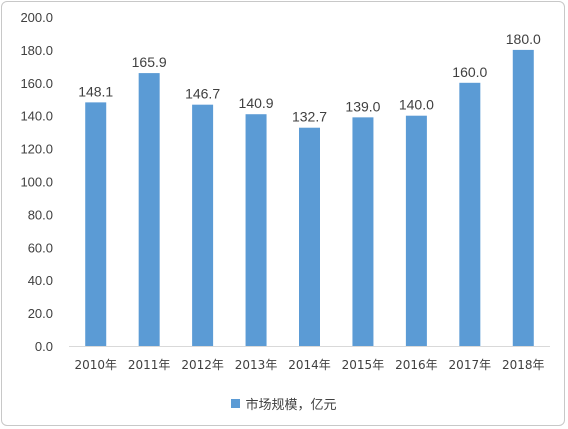 The width and height of the screenshot is (568, 429). I want to click on x-tick-label: 2016年, so click(416, 365).